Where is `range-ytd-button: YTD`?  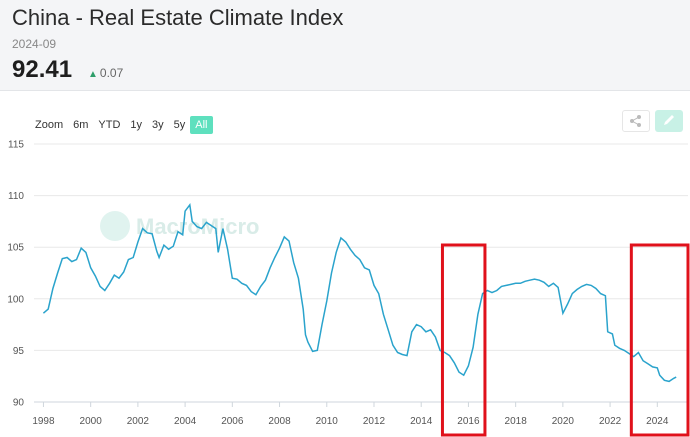 range-ytd-button: YTD is located at coordinates (109, 125).